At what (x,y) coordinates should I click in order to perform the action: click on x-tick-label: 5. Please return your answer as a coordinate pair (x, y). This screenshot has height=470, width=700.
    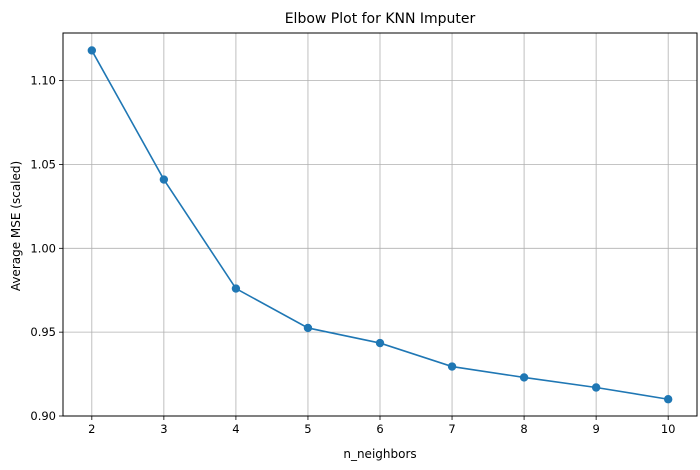
    Looking at the image, I should click on (307, 429).